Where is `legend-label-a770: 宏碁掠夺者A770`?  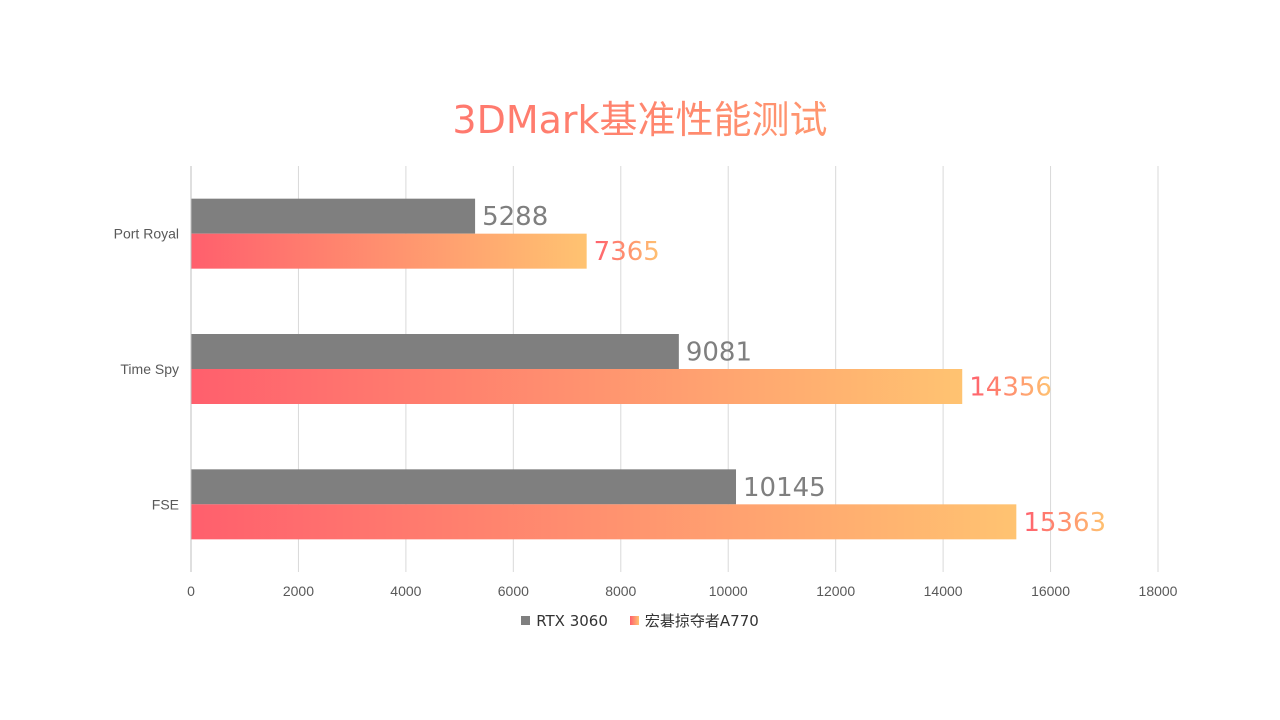 legend-label-a770: 宏碁掠夺者A770 is located at coordinates (701, 621).